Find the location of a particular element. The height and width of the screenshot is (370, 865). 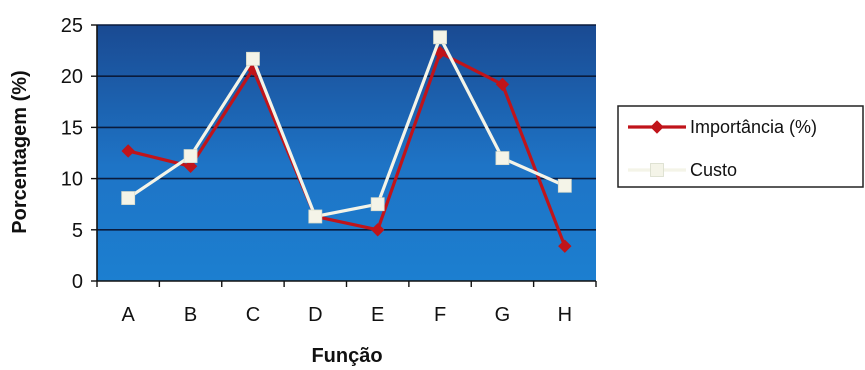

x-tick-label: F is located at coordinates (440, 315).